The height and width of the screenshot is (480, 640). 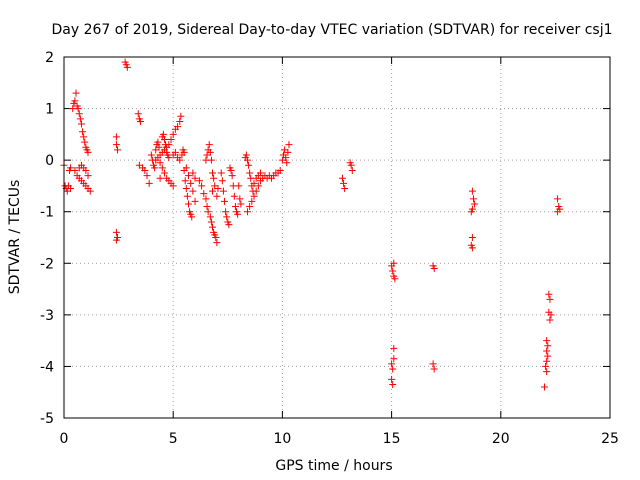 What do you see at coordinates (47, 213) in the screenshot?
I see `y-tick-label: -1` at bounding box center [47, 213].